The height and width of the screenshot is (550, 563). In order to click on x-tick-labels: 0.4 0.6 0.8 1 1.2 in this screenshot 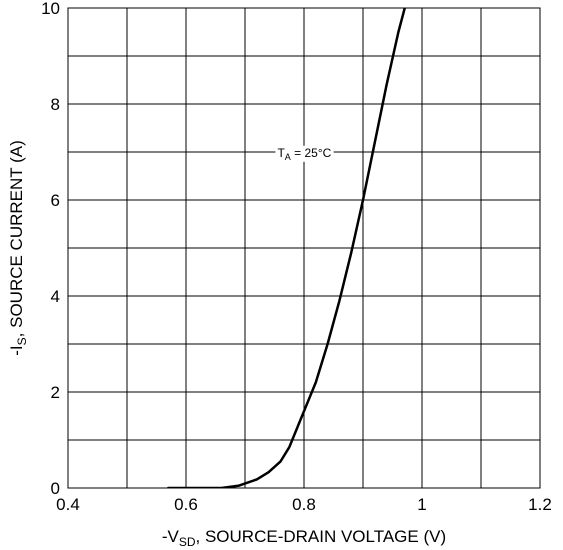, I will do `click(304, 504)`.